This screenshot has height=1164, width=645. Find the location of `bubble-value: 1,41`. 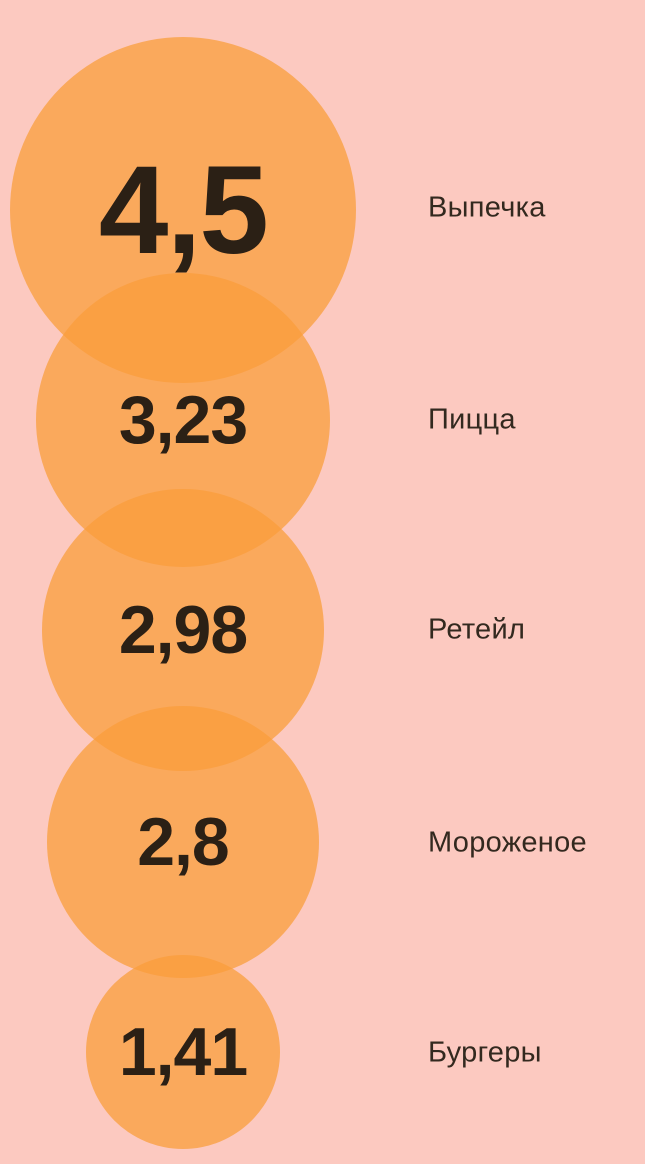

bubble-value: 1,41 is located at coordinates (183, 1052).